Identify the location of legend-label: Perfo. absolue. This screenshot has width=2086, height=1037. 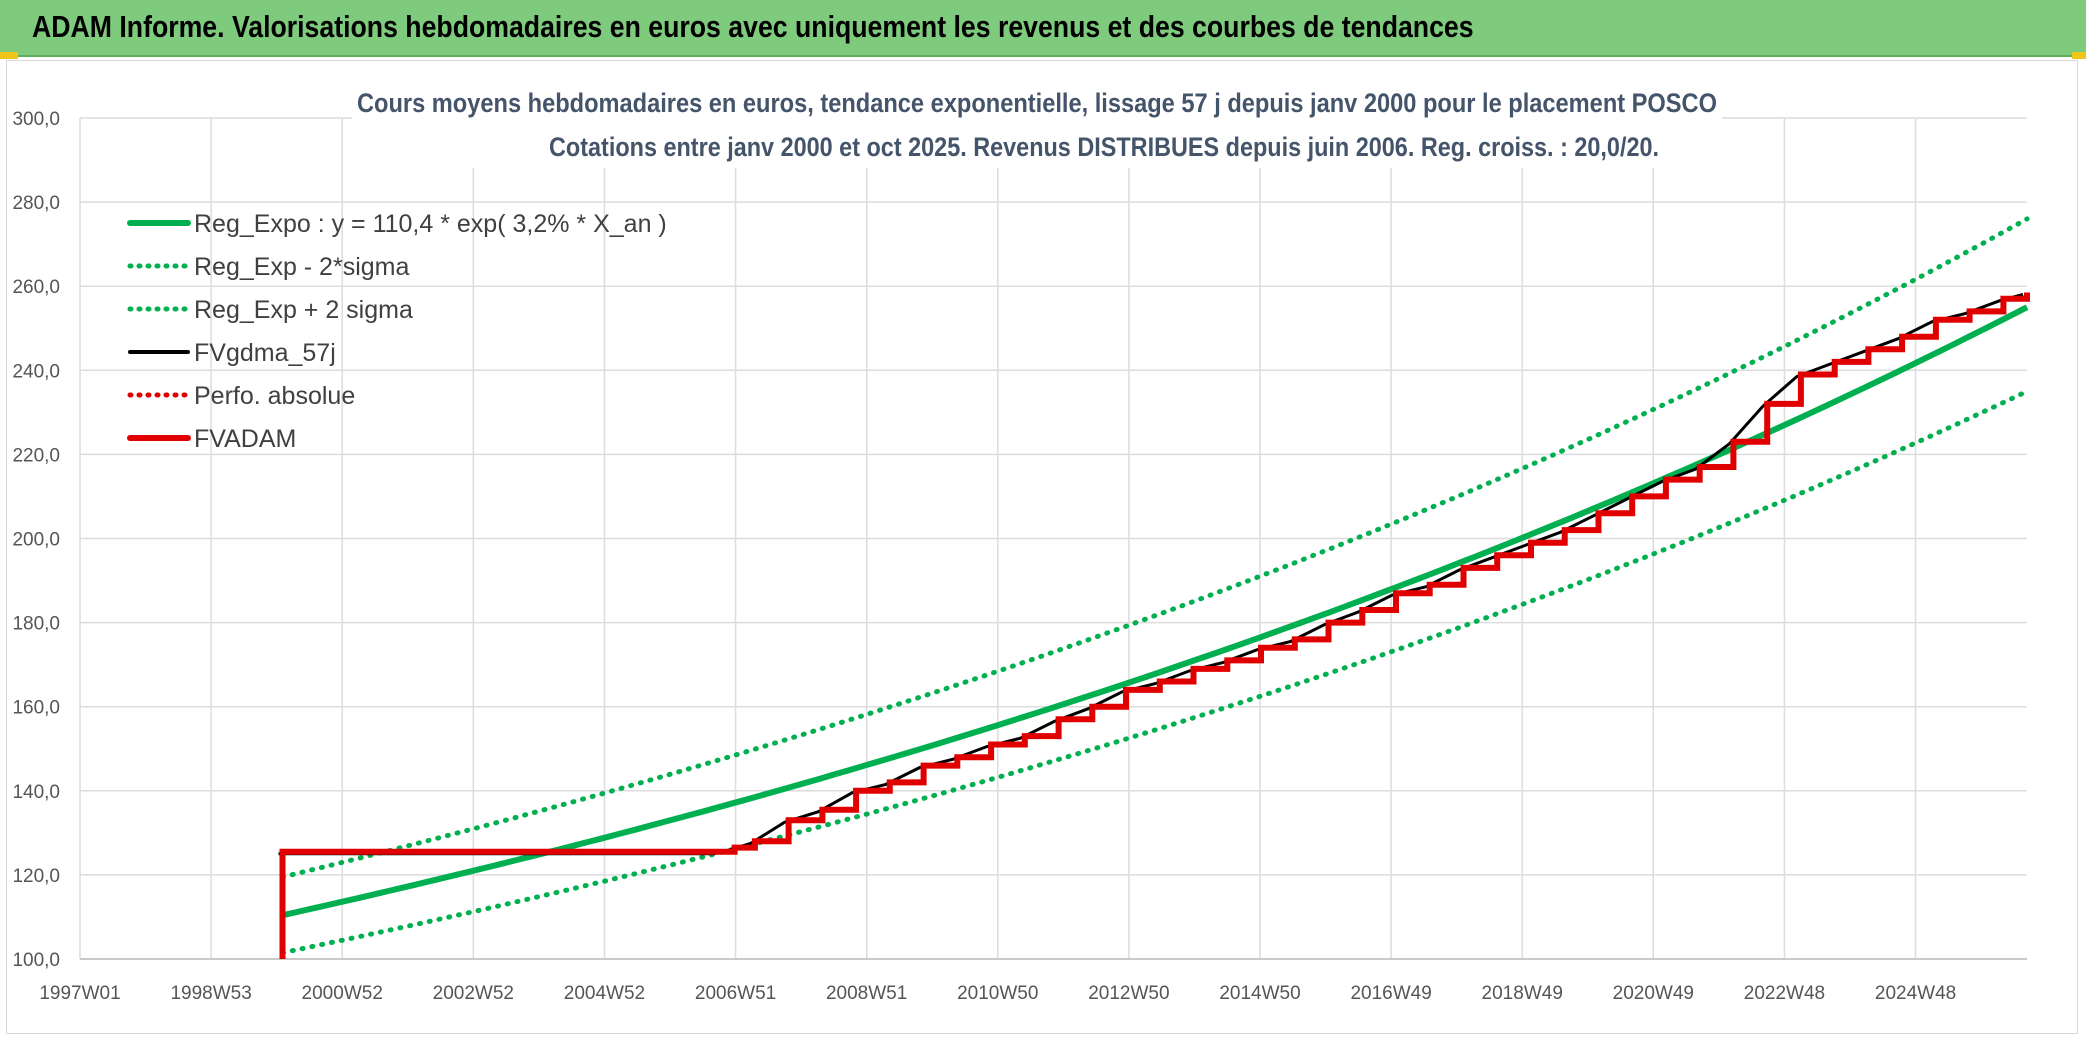
(274, 396).